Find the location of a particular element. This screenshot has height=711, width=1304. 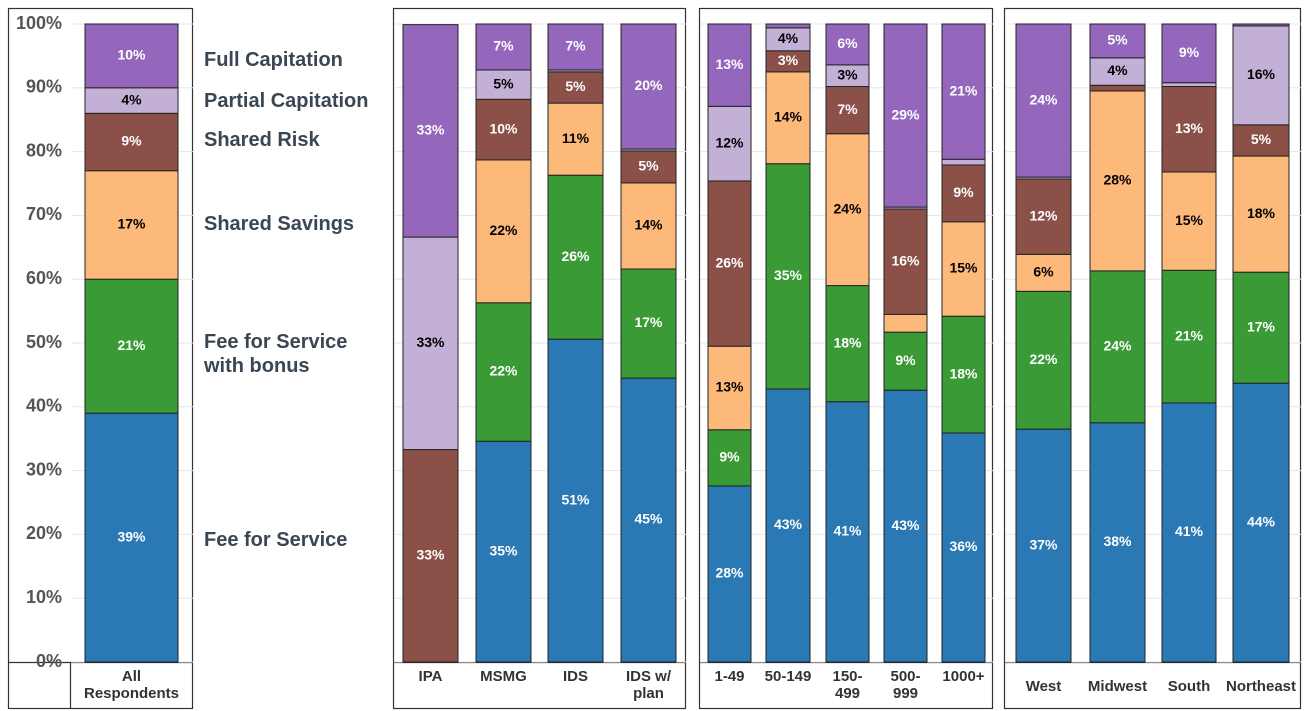

legend-label: Full Capitation is located at coordinates (273, 60).